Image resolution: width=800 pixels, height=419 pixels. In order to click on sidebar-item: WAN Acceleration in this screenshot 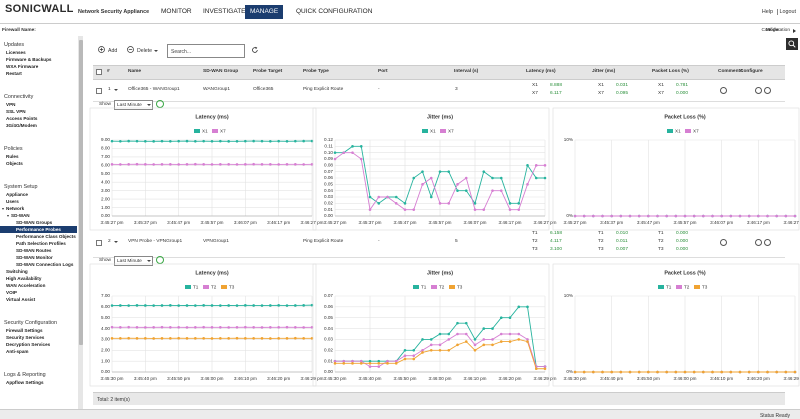, I will do `click(26, 285)`.